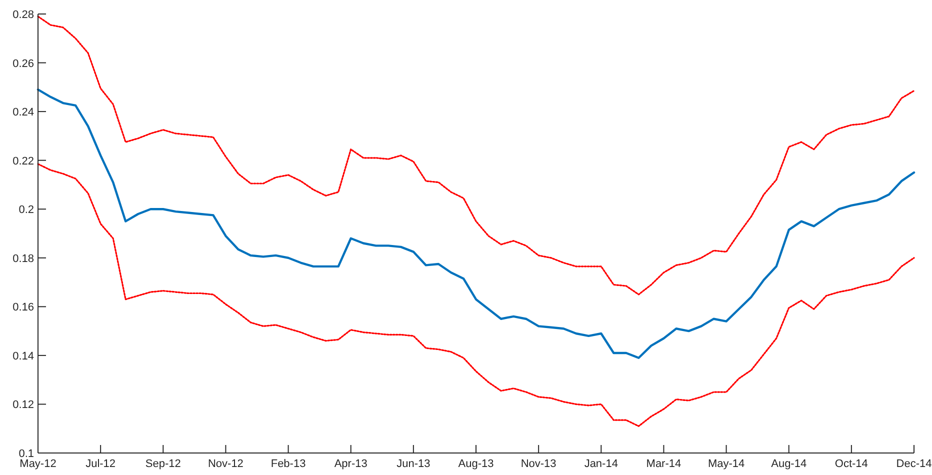  Describe the element at coordinates (851, 464) in the screenshot. I see `x-tick-label: Oct-14` at that location.